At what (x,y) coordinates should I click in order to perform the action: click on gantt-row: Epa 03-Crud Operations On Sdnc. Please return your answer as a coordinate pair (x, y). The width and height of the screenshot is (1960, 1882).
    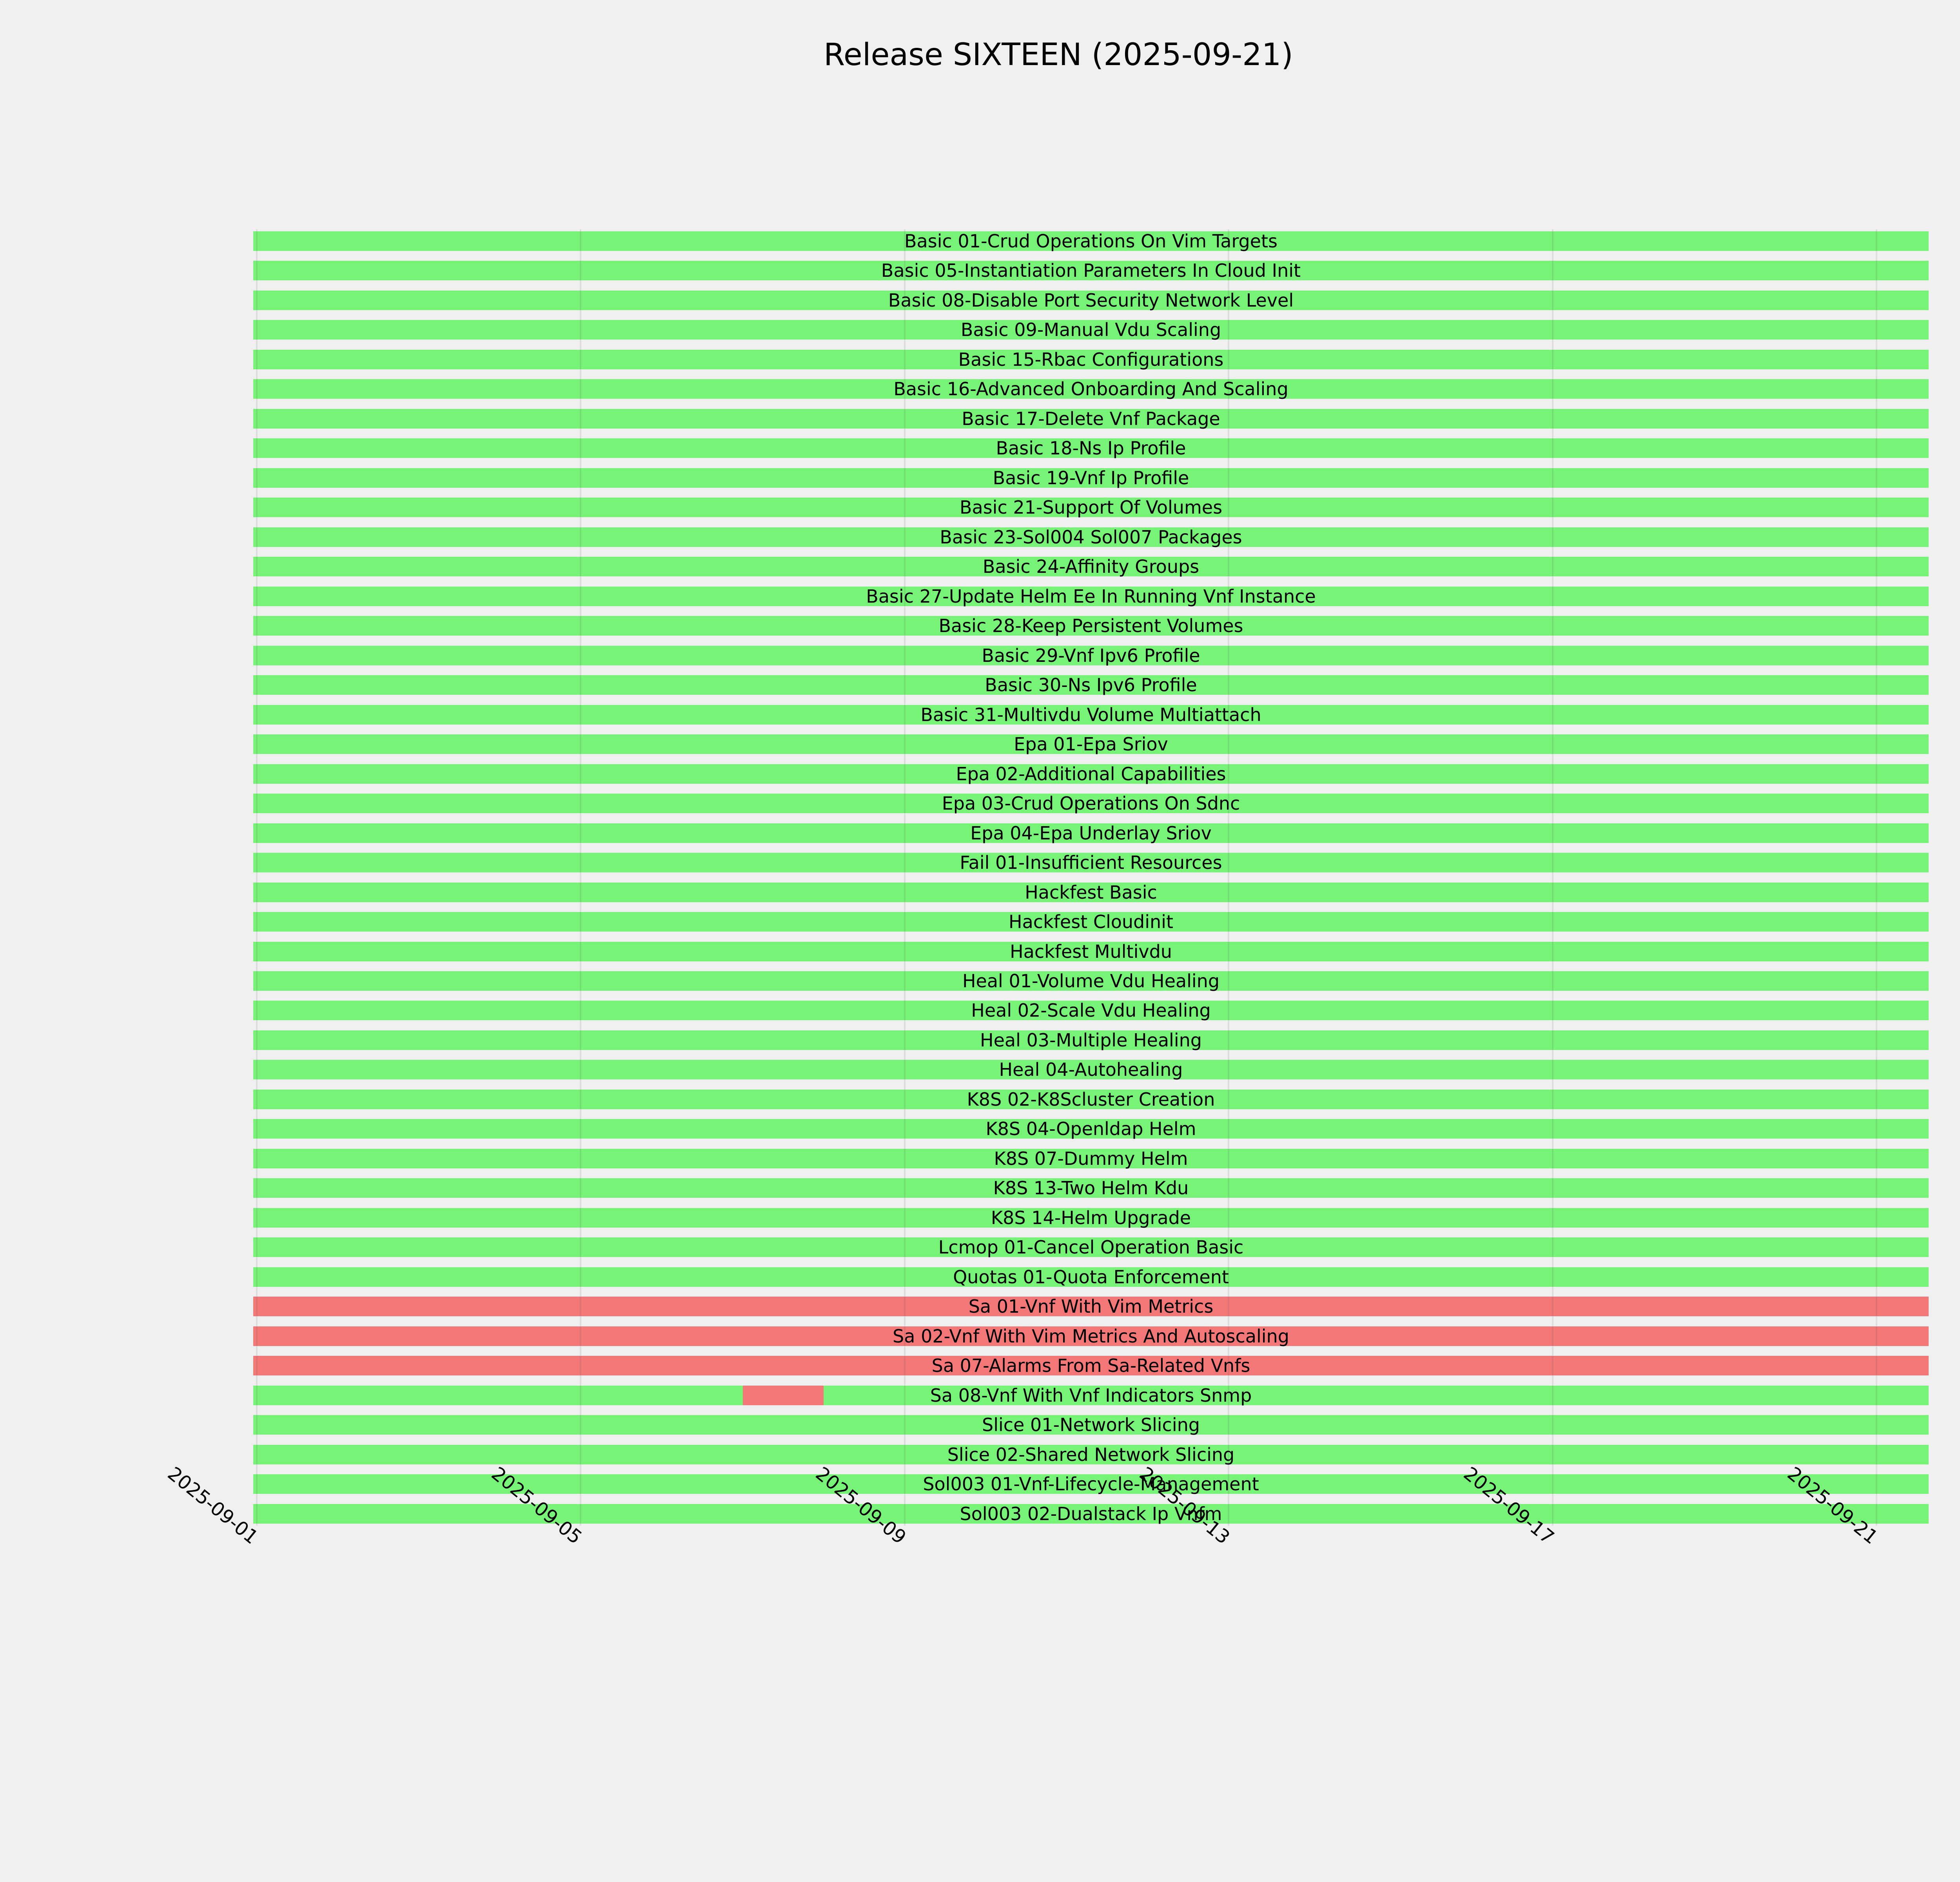
    Looking at the image, I should click on (1091, 803).